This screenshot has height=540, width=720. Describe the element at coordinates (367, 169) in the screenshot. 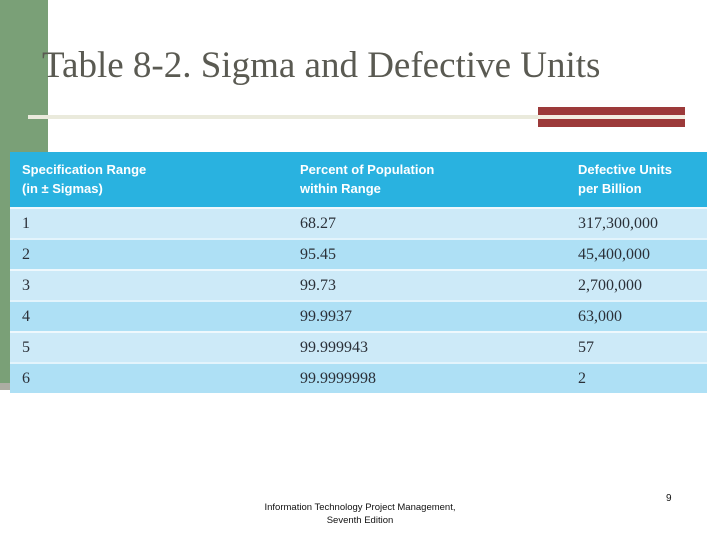

I see `header-line: Percent of Population` at that location.